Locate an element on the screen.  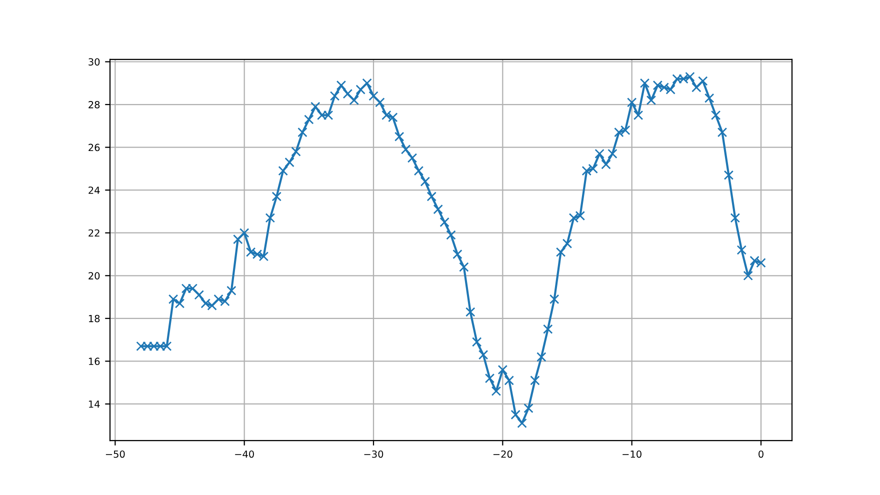
x-tick-label: 0 is located at coordinates (761, 454).